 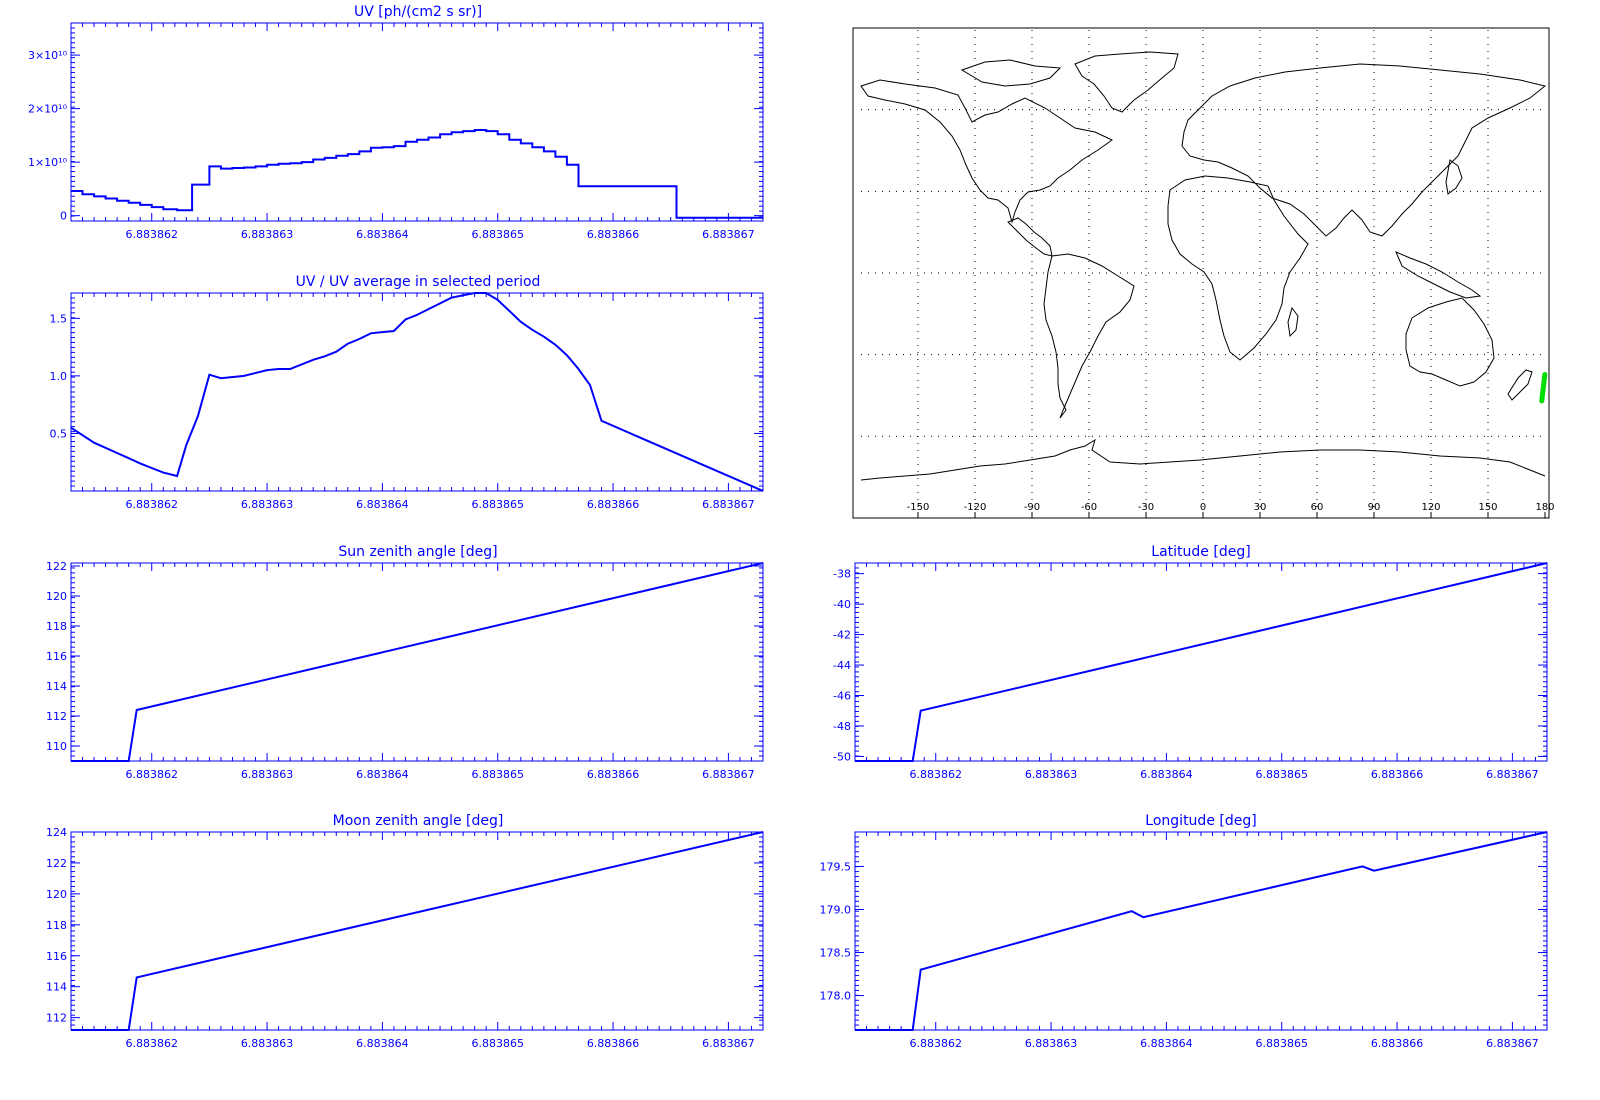 What do you see at coordinates (1011, 73) in the screenshot?
I see `arctic-islands-coast` at bounding box center [1011, 73].